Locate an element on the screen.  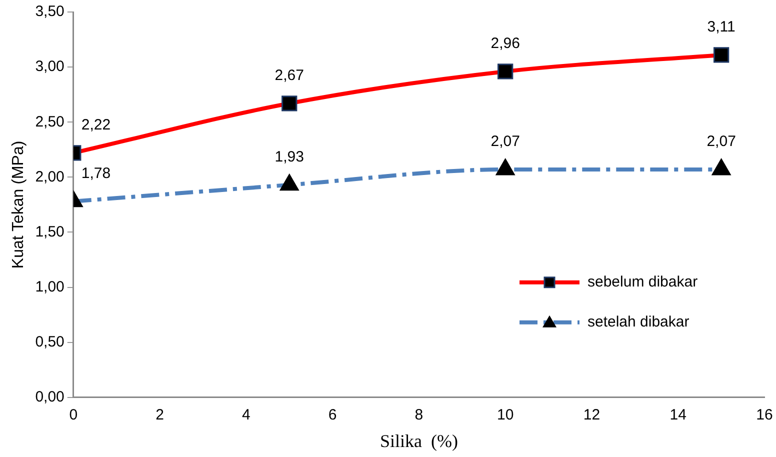
data-label: 1,93 is located at coordinates (289, 157).